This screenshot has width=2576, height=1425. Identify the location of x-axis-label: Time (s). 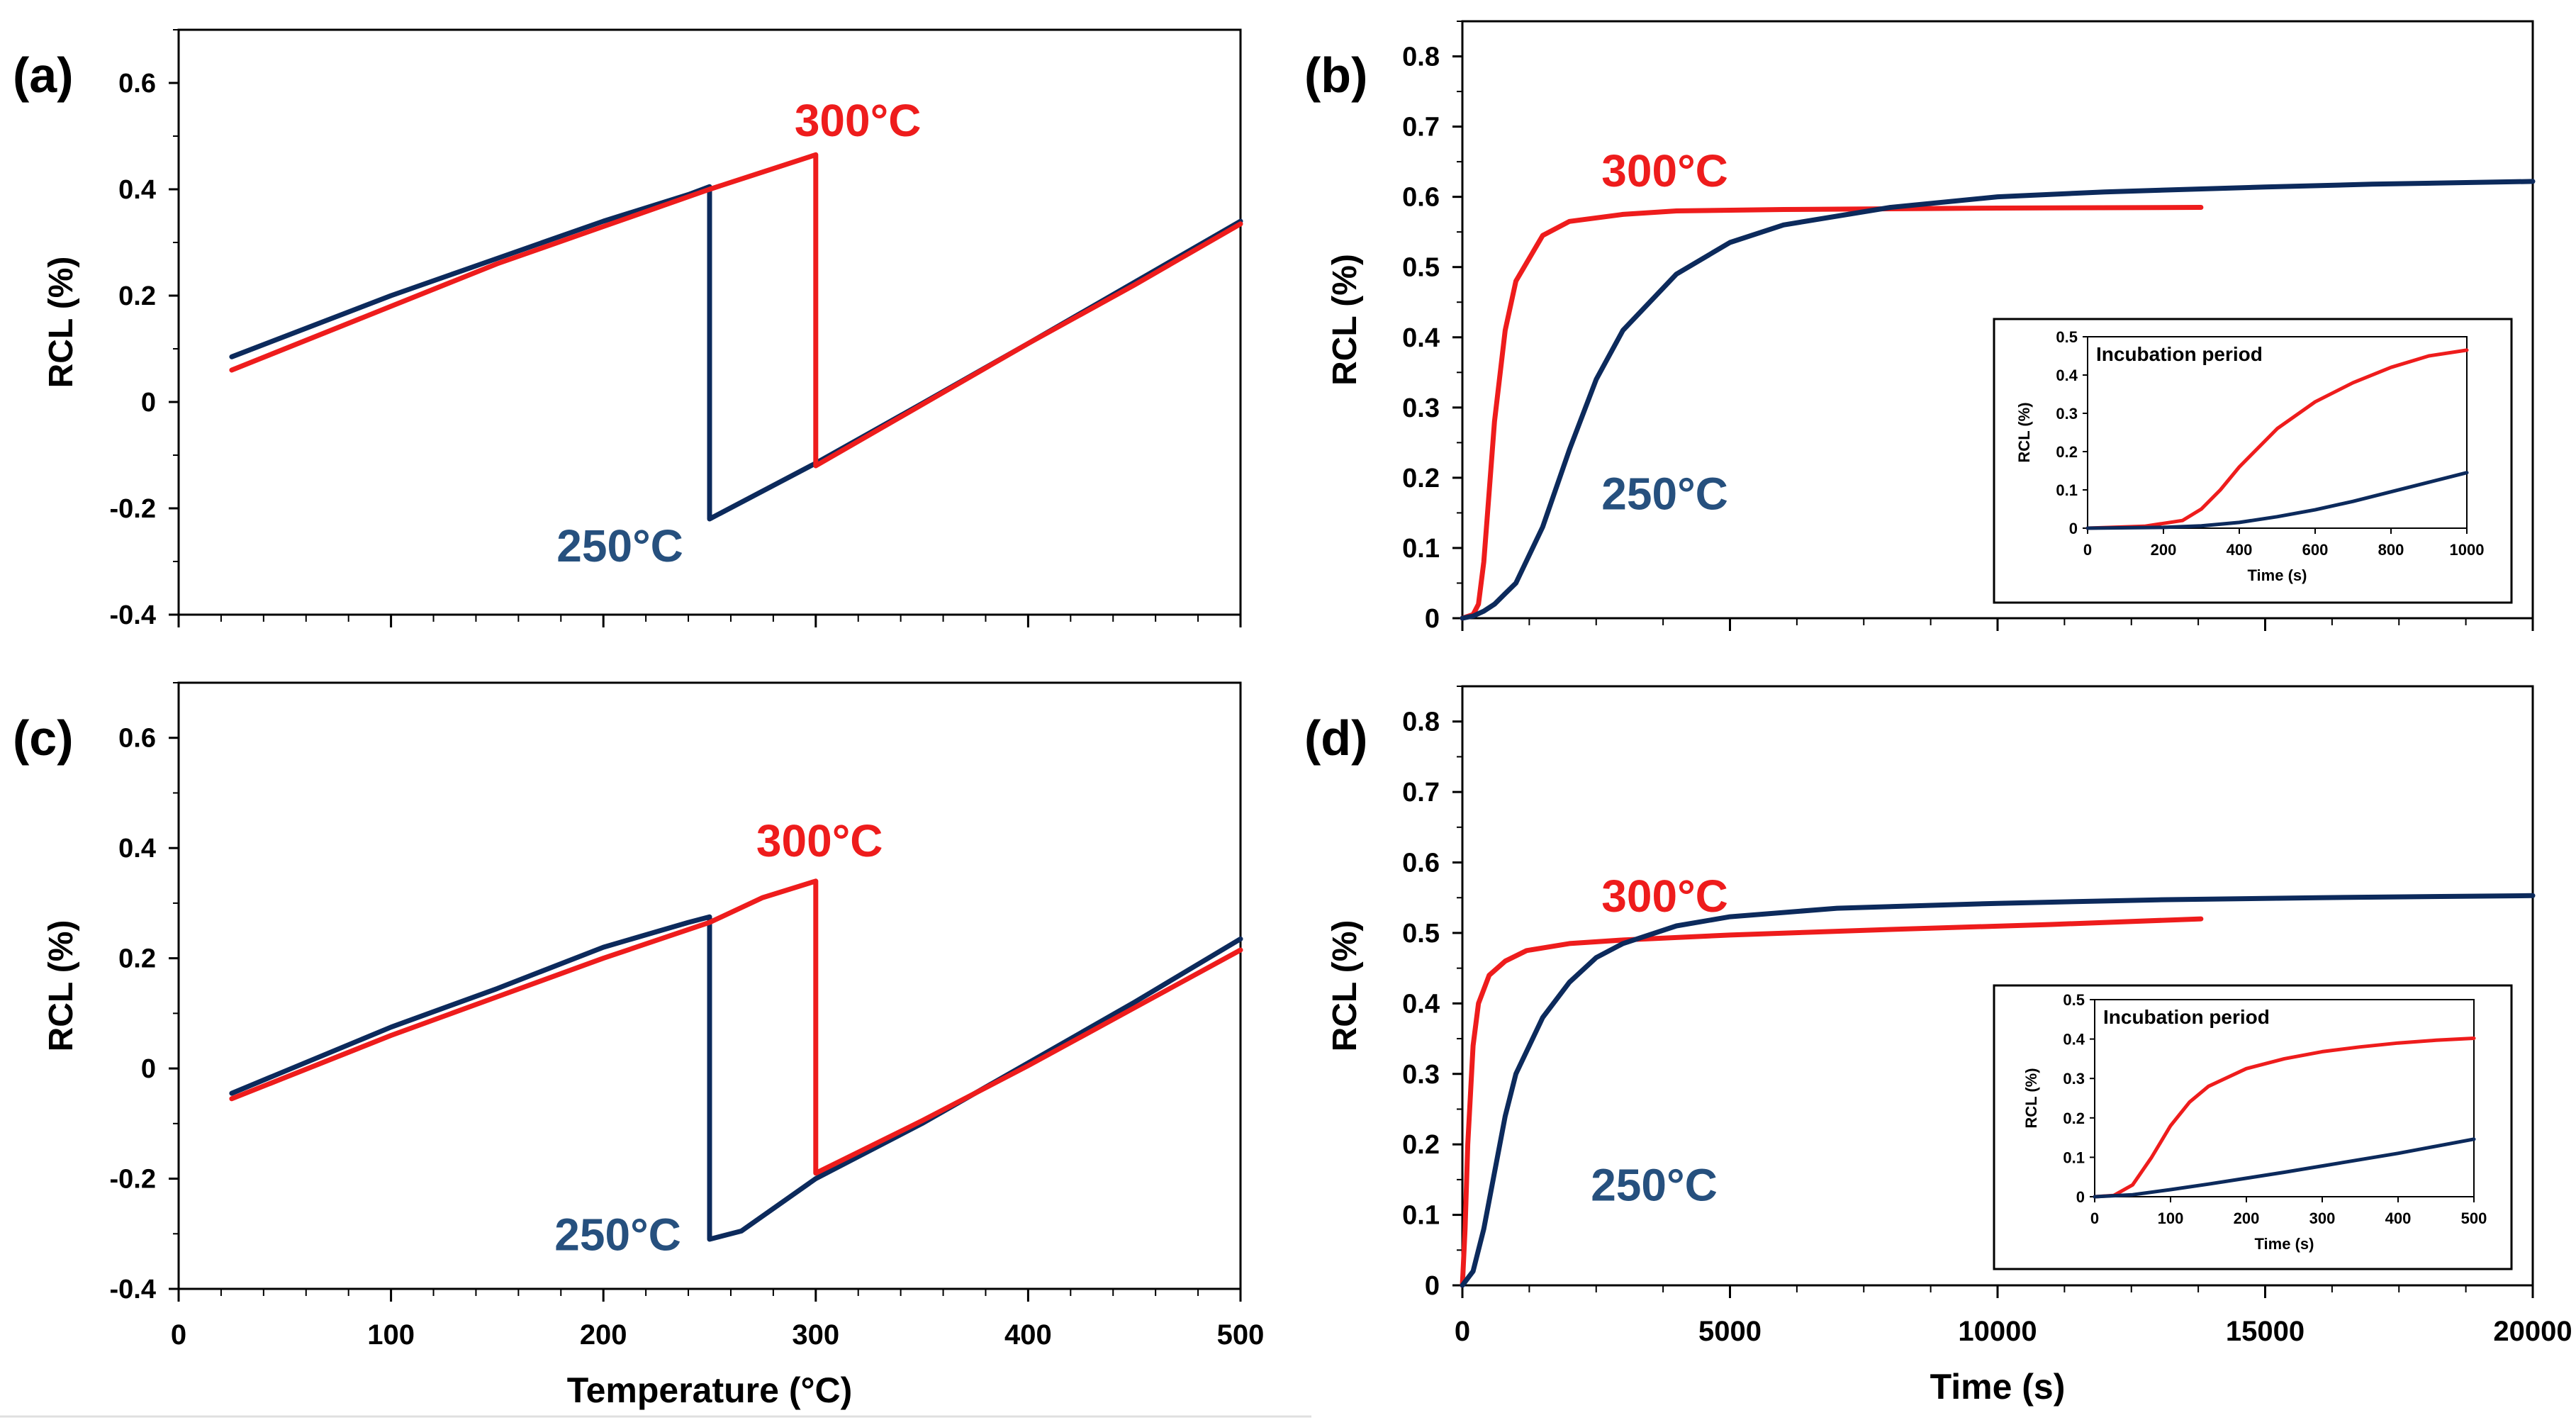
(1998, 1387).